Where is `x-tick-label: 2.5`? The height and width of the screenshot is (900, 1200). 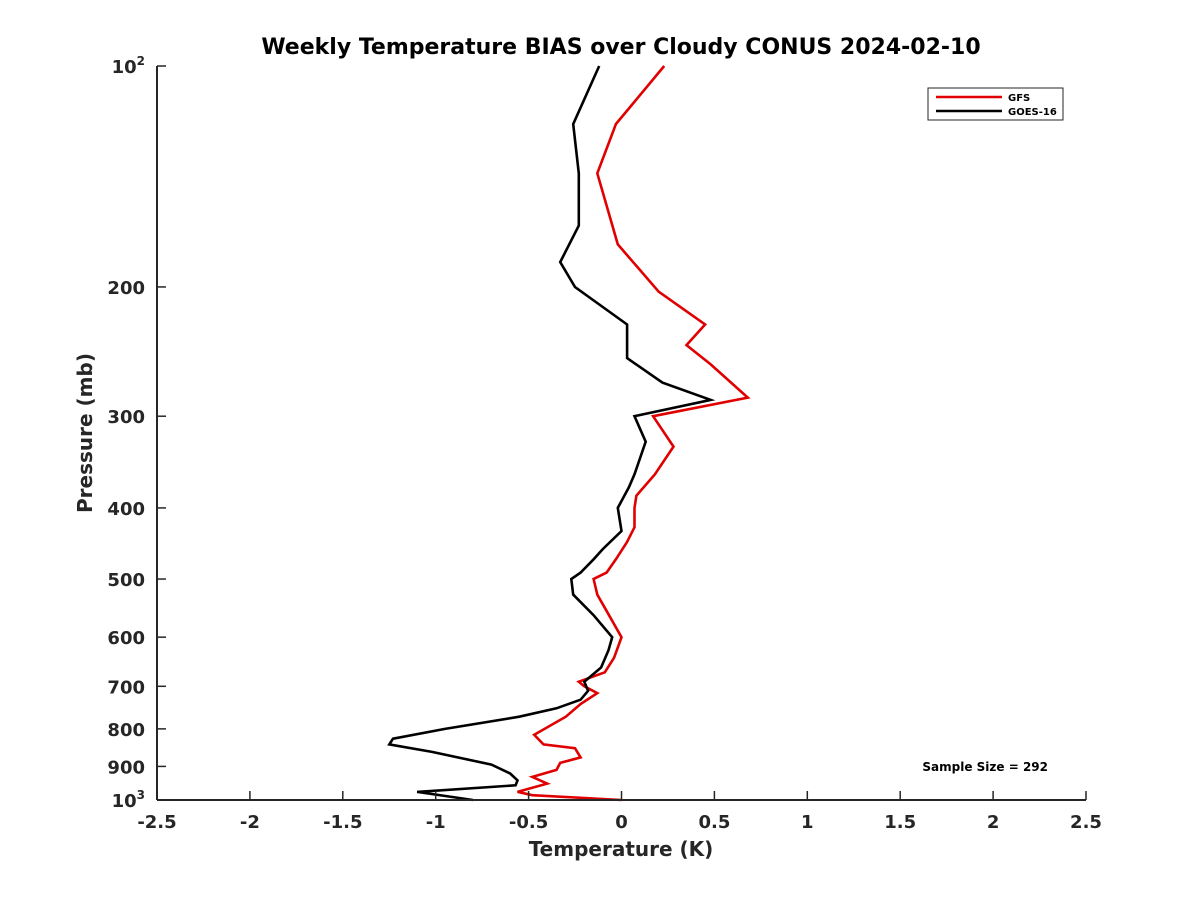 x-tick-label: 2.5 is located at coordinates (1086, 822).